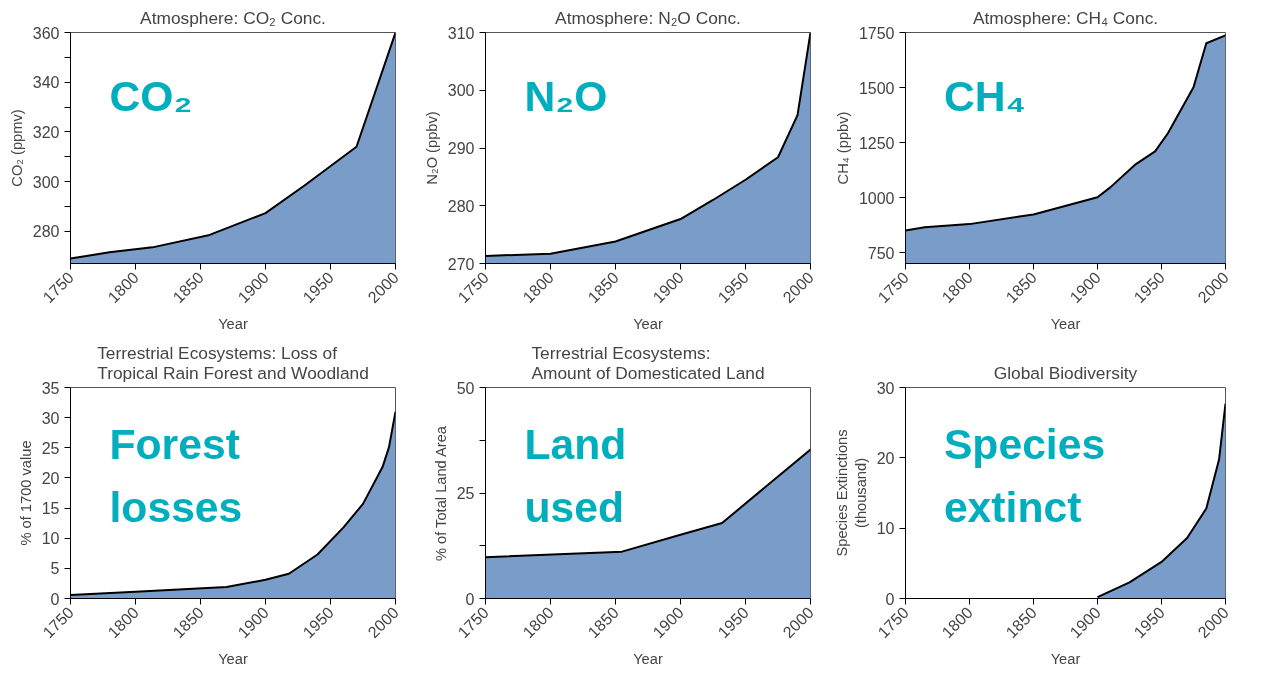 This screenshot has width=1263, height=685. Describe the element at coordinates (440, 493) in the screenshot. I see `y-axis-title: % of Total Land Area` at that location.